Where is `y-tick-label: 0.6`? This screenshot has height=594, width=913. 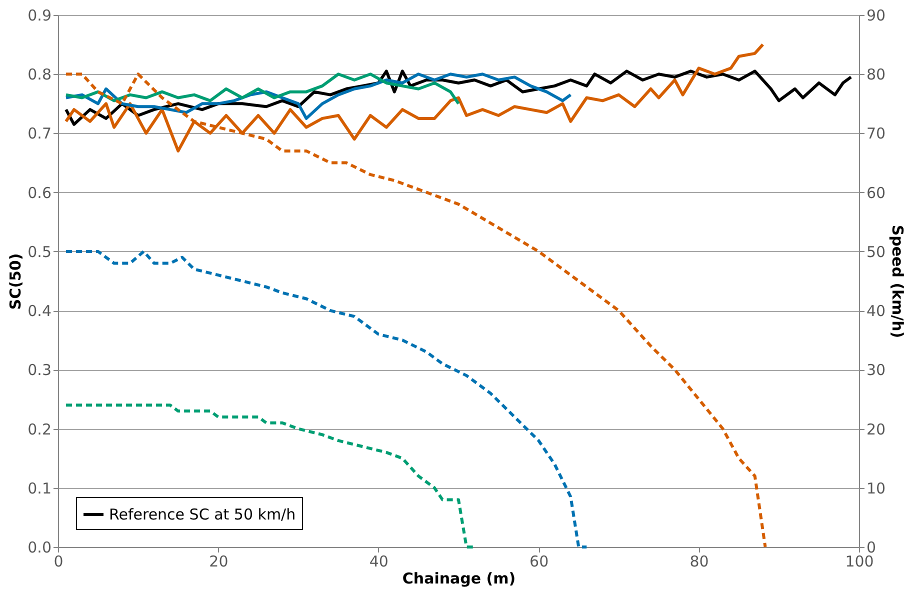
y-tick-label: 0.6 is located at coordinates (40, 193).